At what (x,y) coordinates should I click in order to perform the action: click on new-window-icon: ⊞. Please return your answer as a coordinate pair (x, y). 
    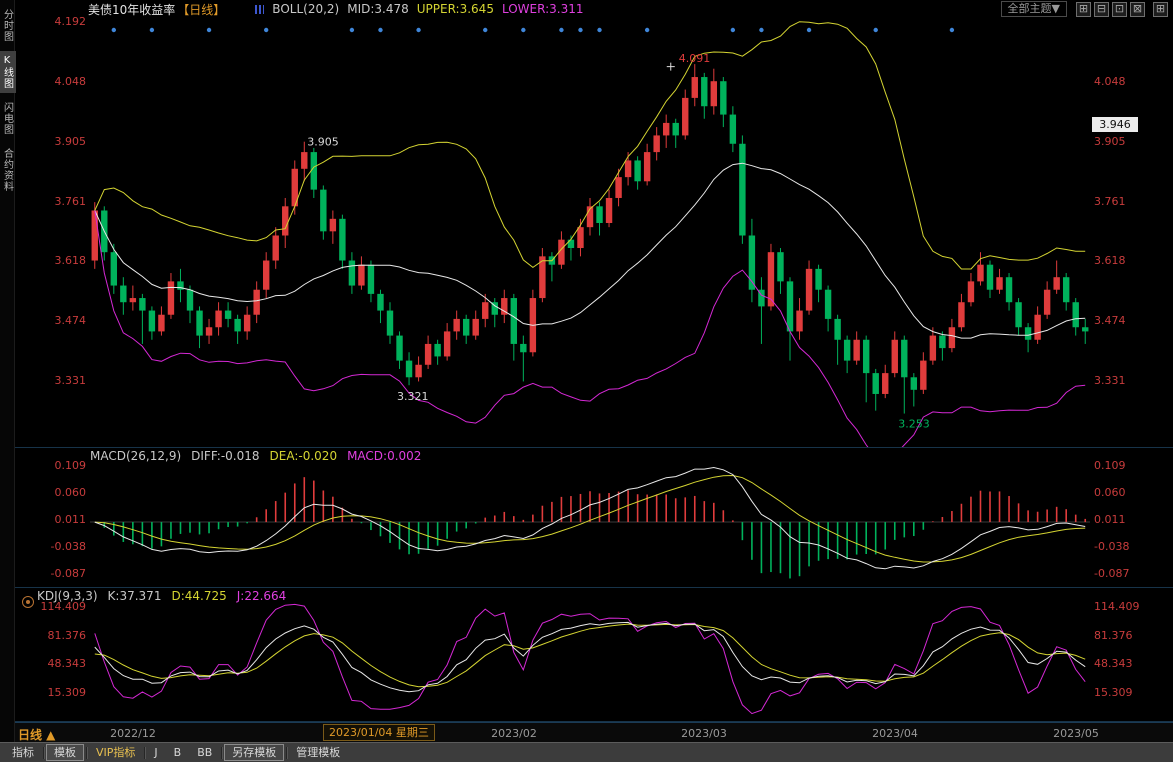
    Looking at the image, I should click on (1160, 9).